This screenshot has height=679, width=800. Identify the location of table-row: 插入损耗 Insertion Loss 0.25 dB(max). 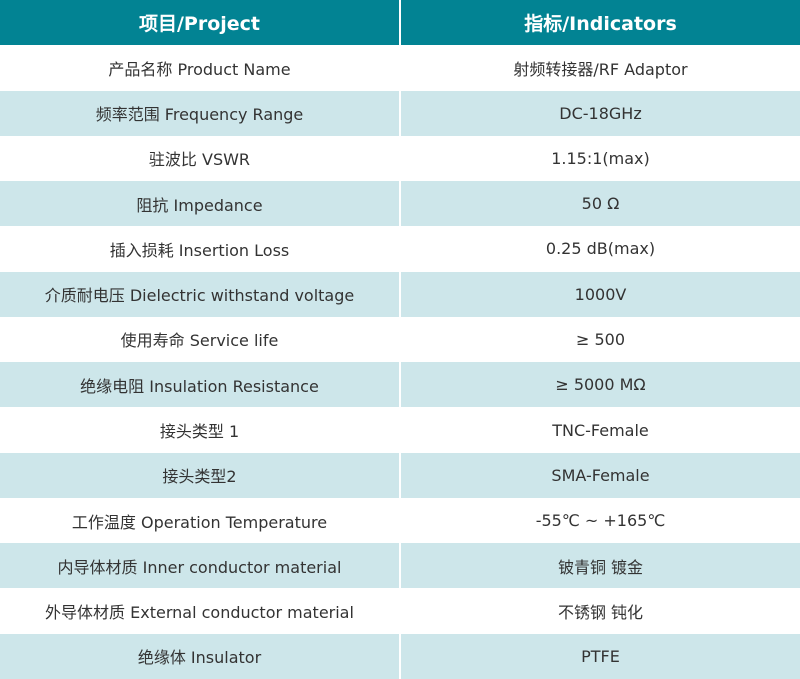
(400, 249).